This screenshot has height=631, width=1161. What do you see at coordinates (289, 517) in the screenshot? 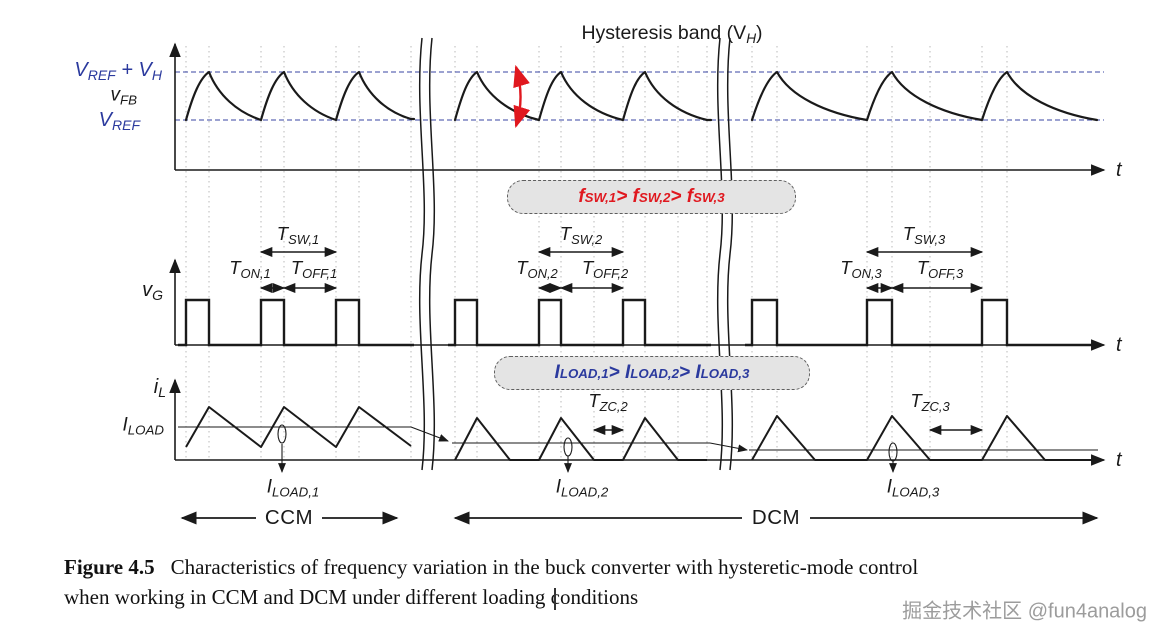
I see `ccm-region-label: CCM` at bounding box center [289, 517].